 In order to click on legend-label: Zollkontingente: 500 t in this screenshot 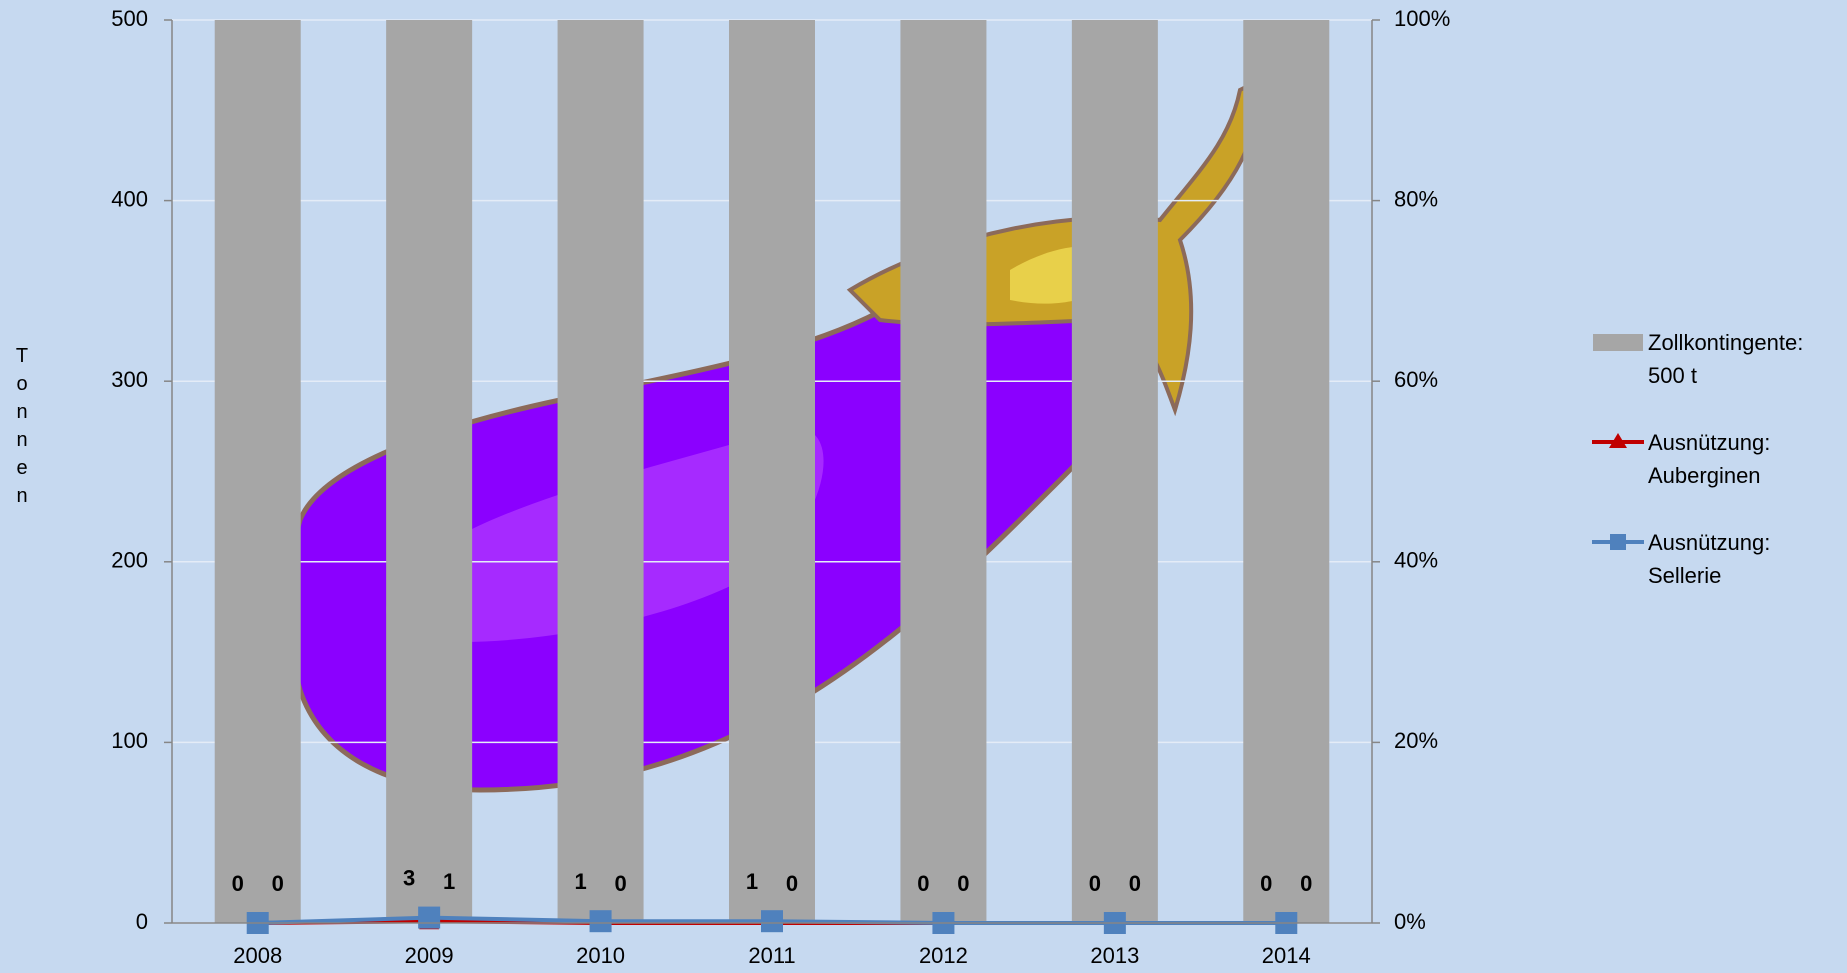, I will do `click(1726, 359)`.